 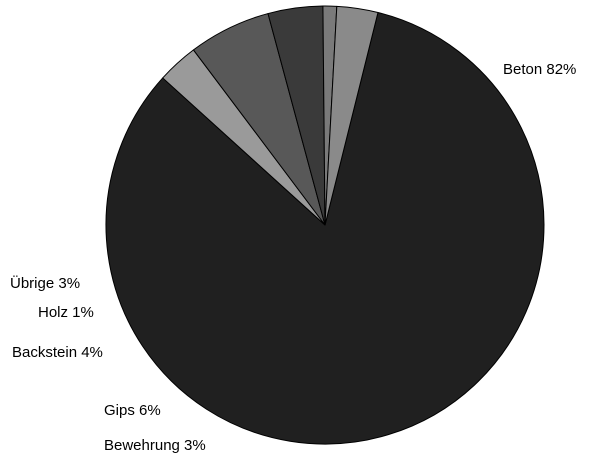 What do you see at coordinates (45, 283) in the screenshot?
I see `pie-label-übrige: Übrige 3%` at bounding box center [45, 283].